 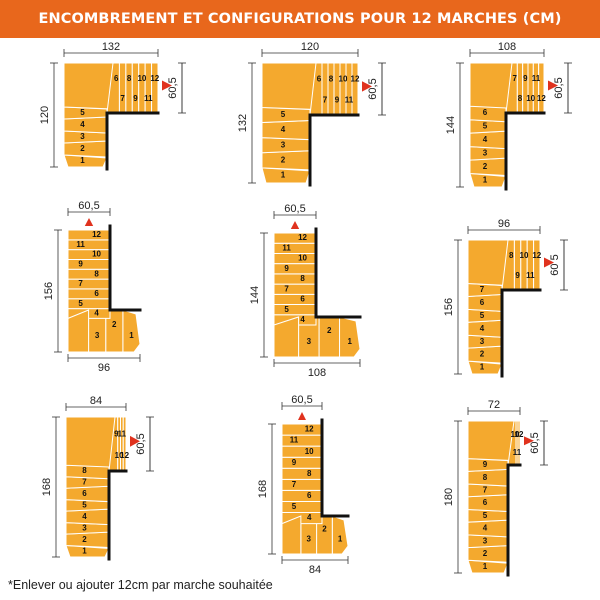 I want to click on side-dimension-label: 168, so click(x=47, y=487).